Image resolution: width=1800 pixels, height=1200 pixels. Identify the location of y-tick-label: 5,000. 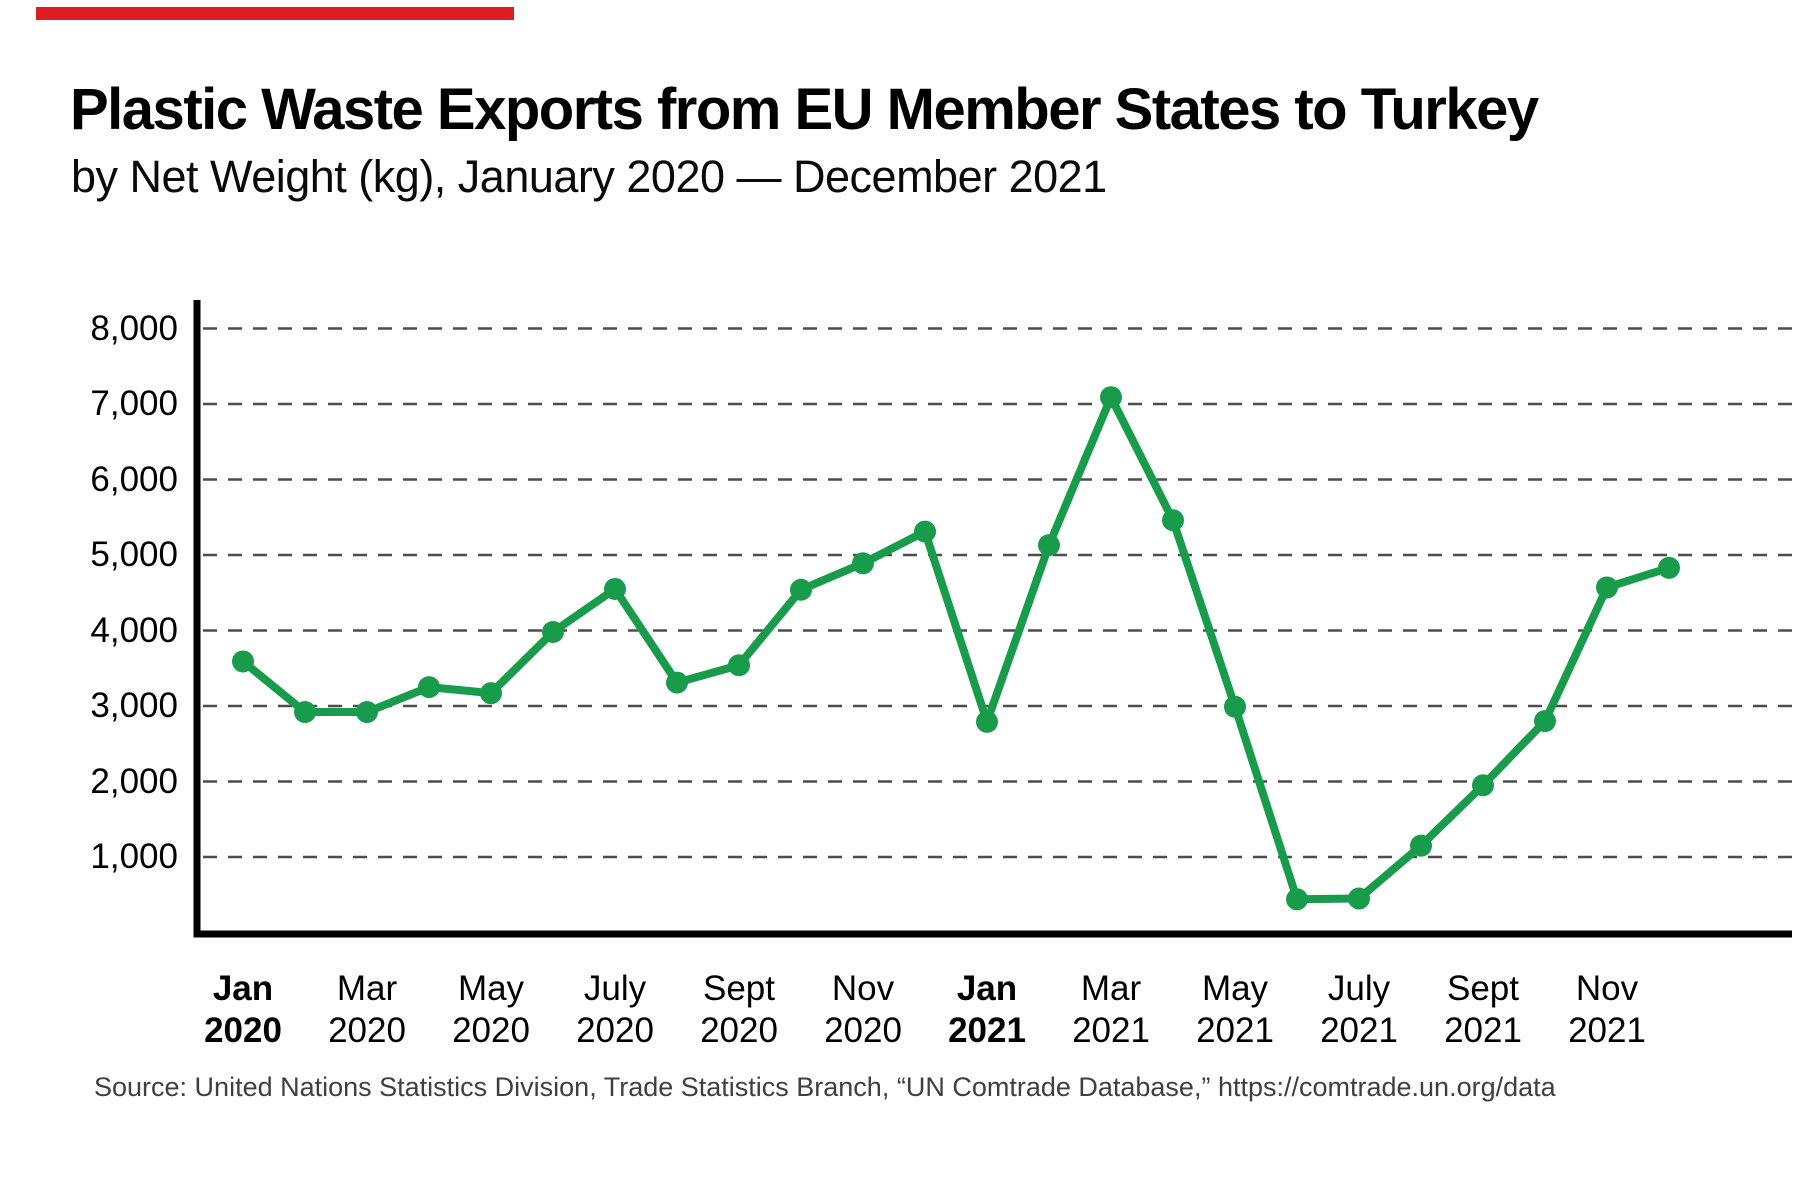
(134, 554).